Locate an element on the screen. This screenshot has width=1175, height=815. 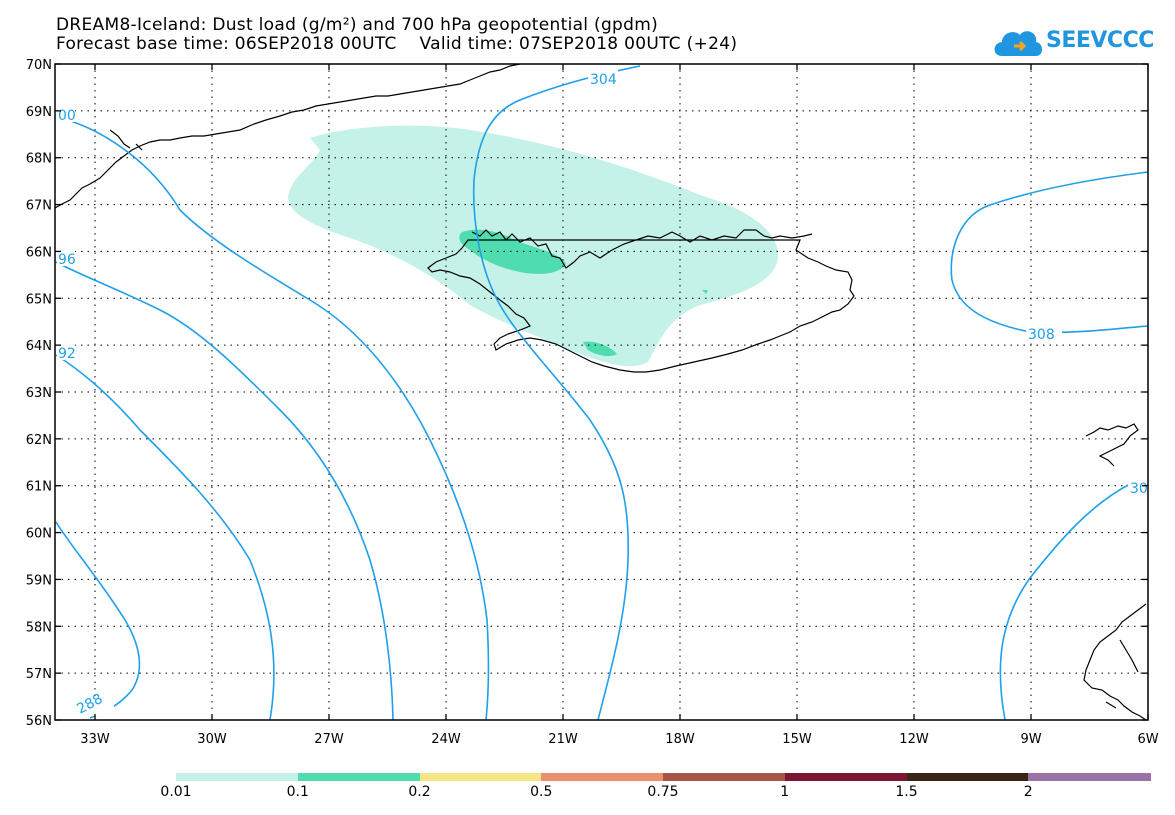
lat-label: 63N is located at coordinates (39, 393).